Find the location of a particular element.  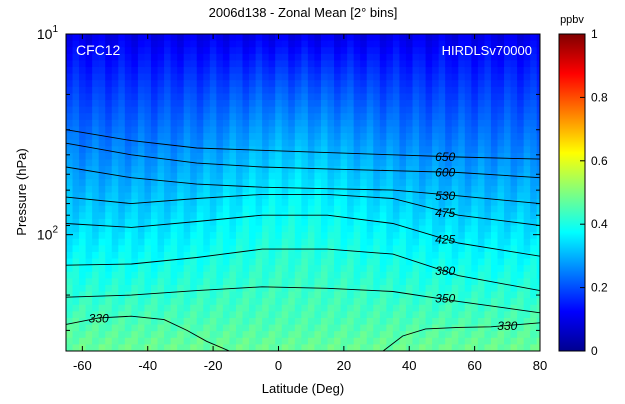

colorbar: ppbv 00.20.40.60.81 is located at coordinates (583, 186).